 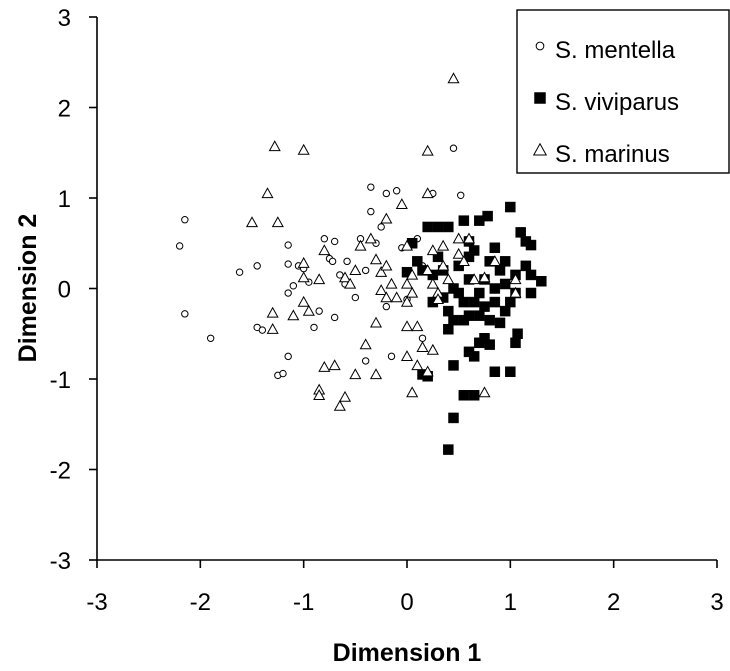 What do you see at coordinates (28, 288) in the screenshot?
I see `y-axis-title: Dimension 2` at bounding box center [28, 288].